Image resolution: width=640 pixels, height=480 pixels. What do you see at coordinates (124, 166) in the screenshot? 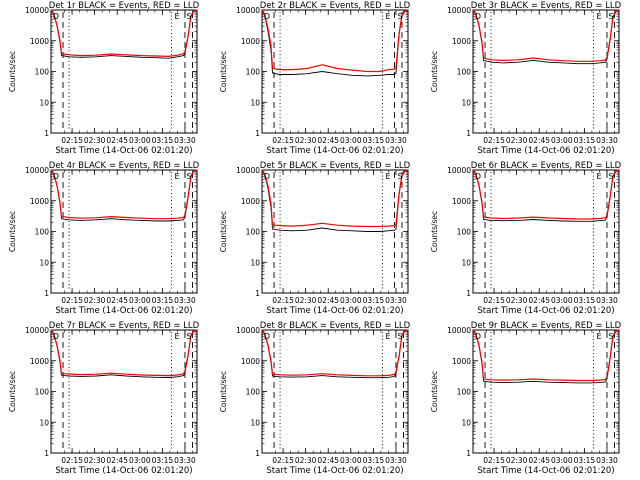
I see `panel-title: Det 4r BLACK = Events, RED = LLD` at bounding box center [124, 166].